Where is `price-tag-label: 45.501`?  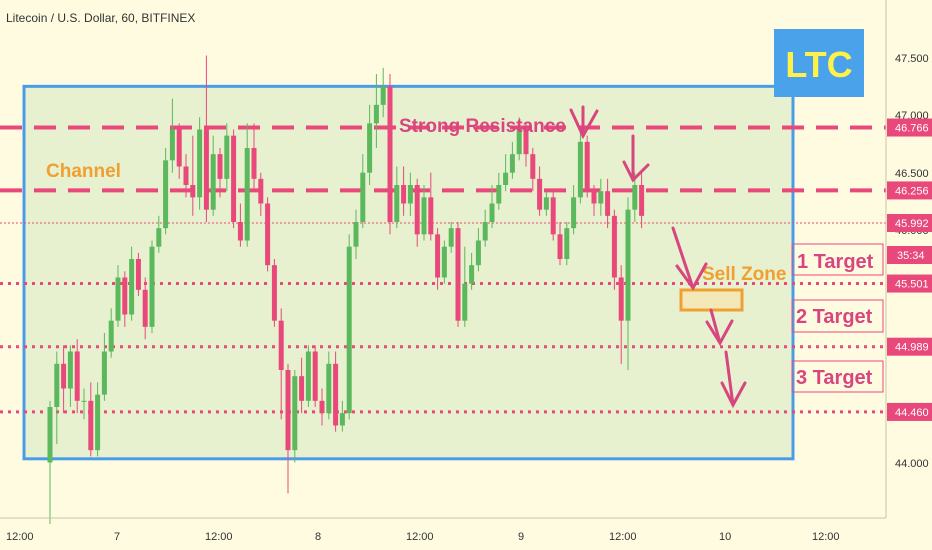 price-tag-label: 45.501 is located at coordinates (912, 285).